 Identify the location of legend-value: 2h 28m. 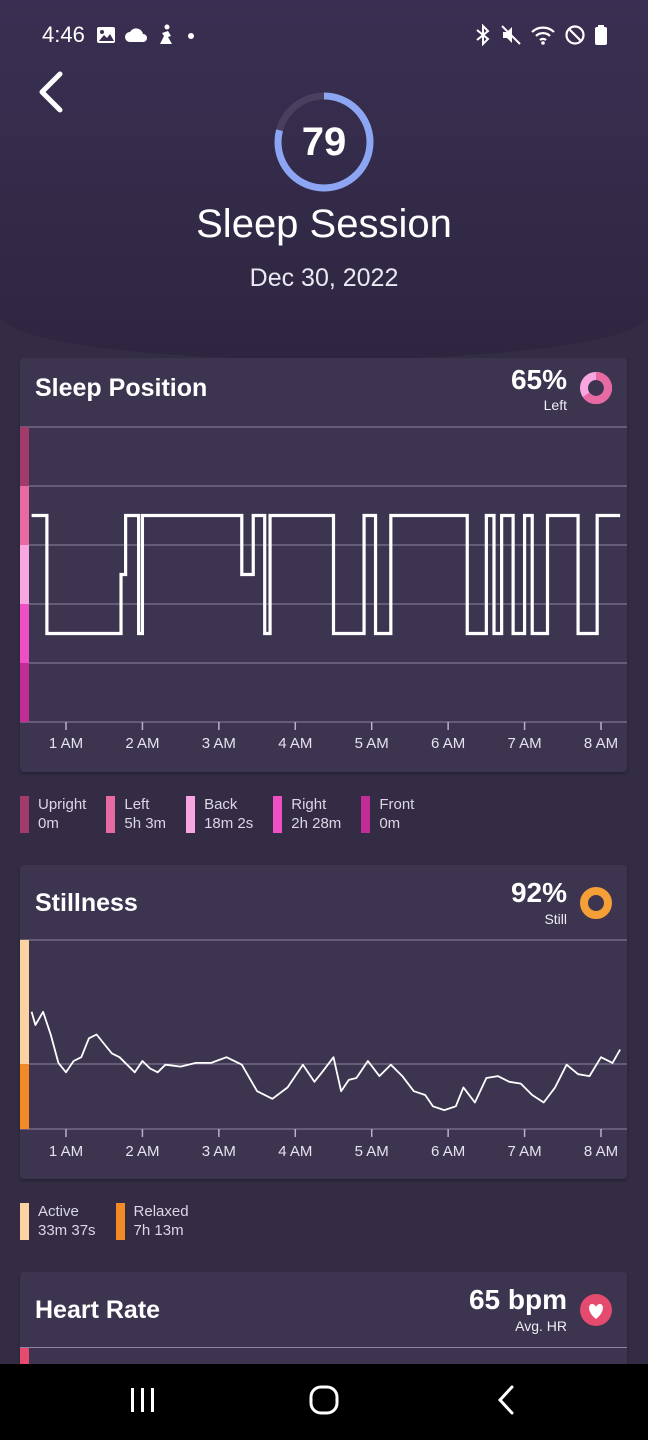
(316, 823).